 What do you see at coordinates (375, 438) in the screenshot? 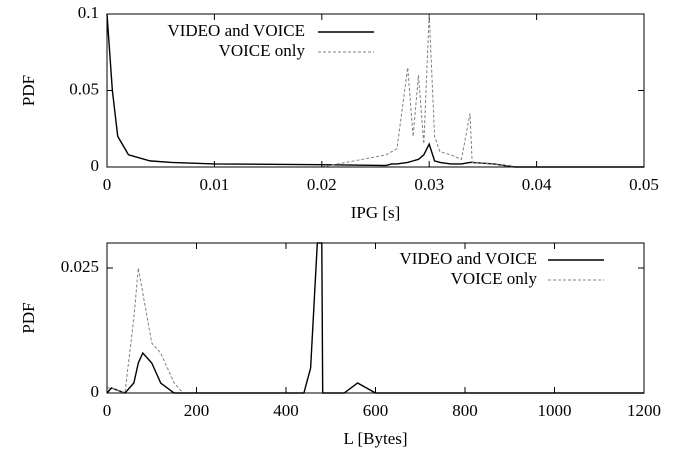
I see `x-axis-label: L [Bytes]` at bounding box center [375, 438].